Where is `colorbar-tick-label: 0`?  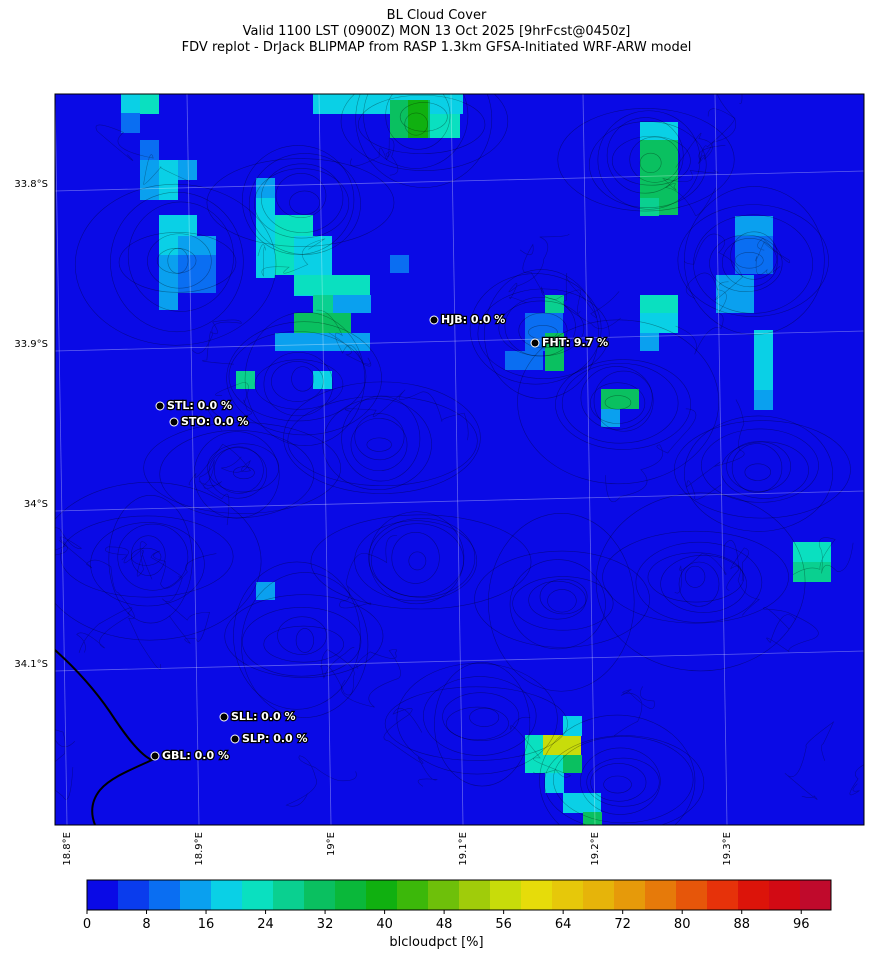 colorbar-tick-label: 0 is located at coordinates (87, 924).